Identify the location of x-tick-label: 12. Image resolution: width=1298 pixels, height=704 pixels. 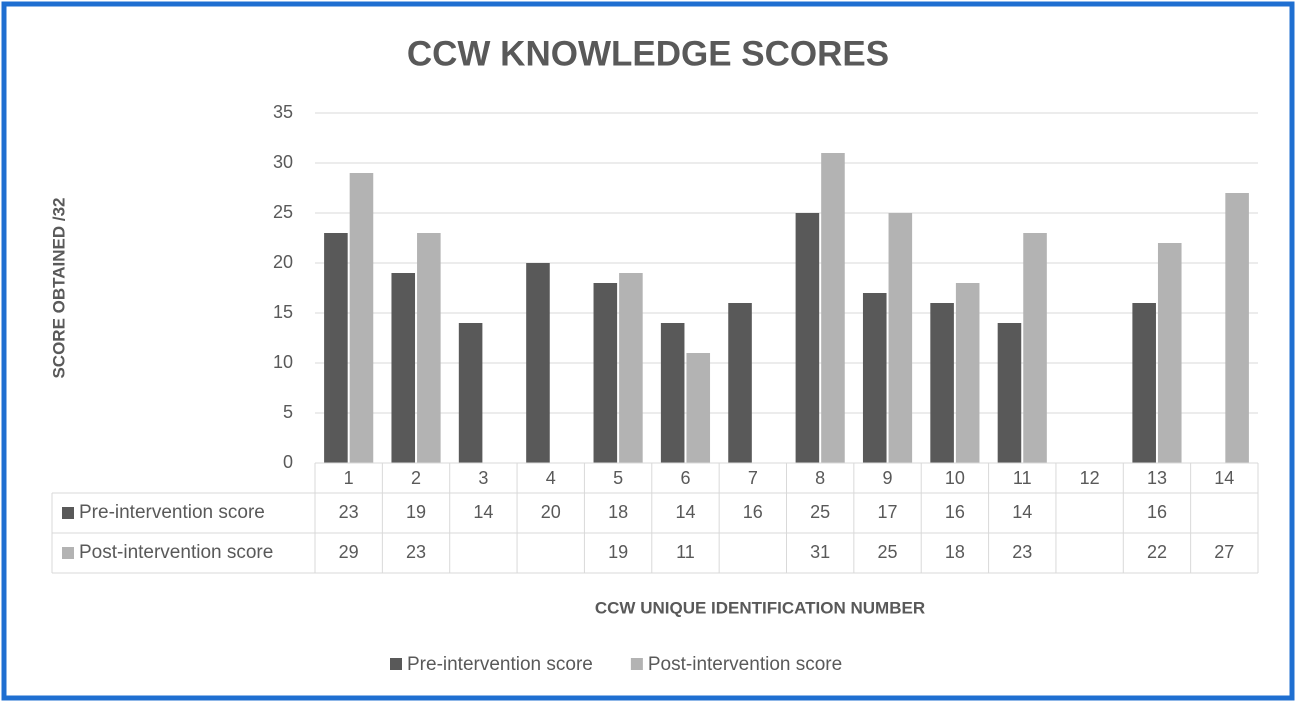
(1090, 478).